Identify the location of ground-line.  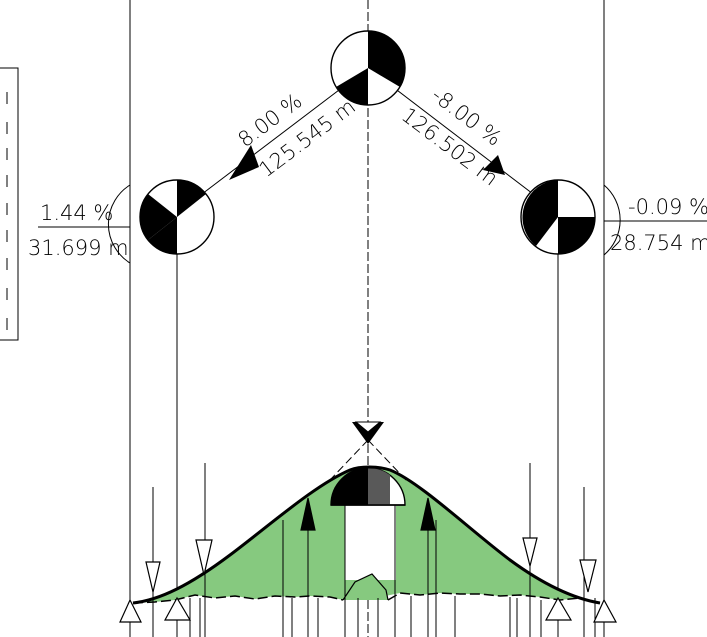
(366, 598).